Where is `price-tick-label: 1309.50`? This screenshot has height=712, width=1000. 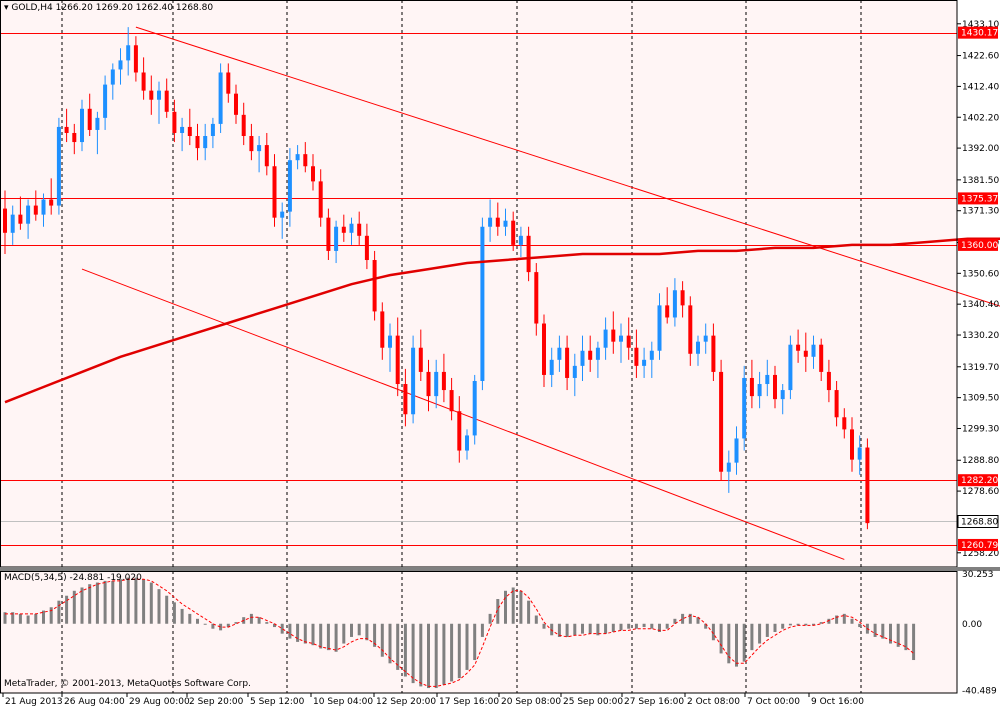 price-tick-label: 1309.50 is located at coordinates (980, 399).